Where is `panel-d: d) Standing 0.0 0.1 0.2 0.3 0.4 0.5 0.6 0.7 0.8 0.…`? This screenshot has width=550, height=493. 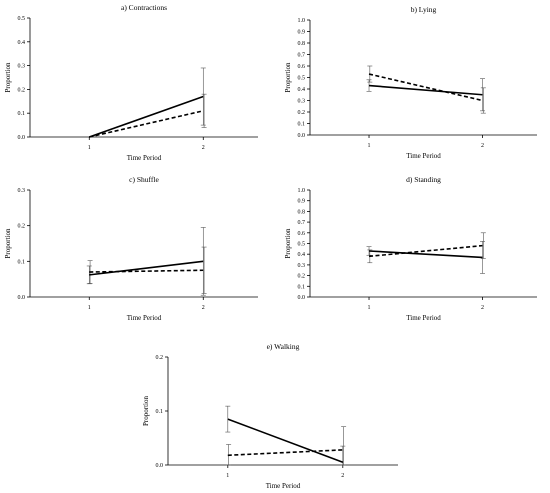 panel-d: d) Standing 0.0 0.1 0.2 0.3 0.4 0.5 0.6 0.7 0.8 0.… is located at coordinates (410, 248).